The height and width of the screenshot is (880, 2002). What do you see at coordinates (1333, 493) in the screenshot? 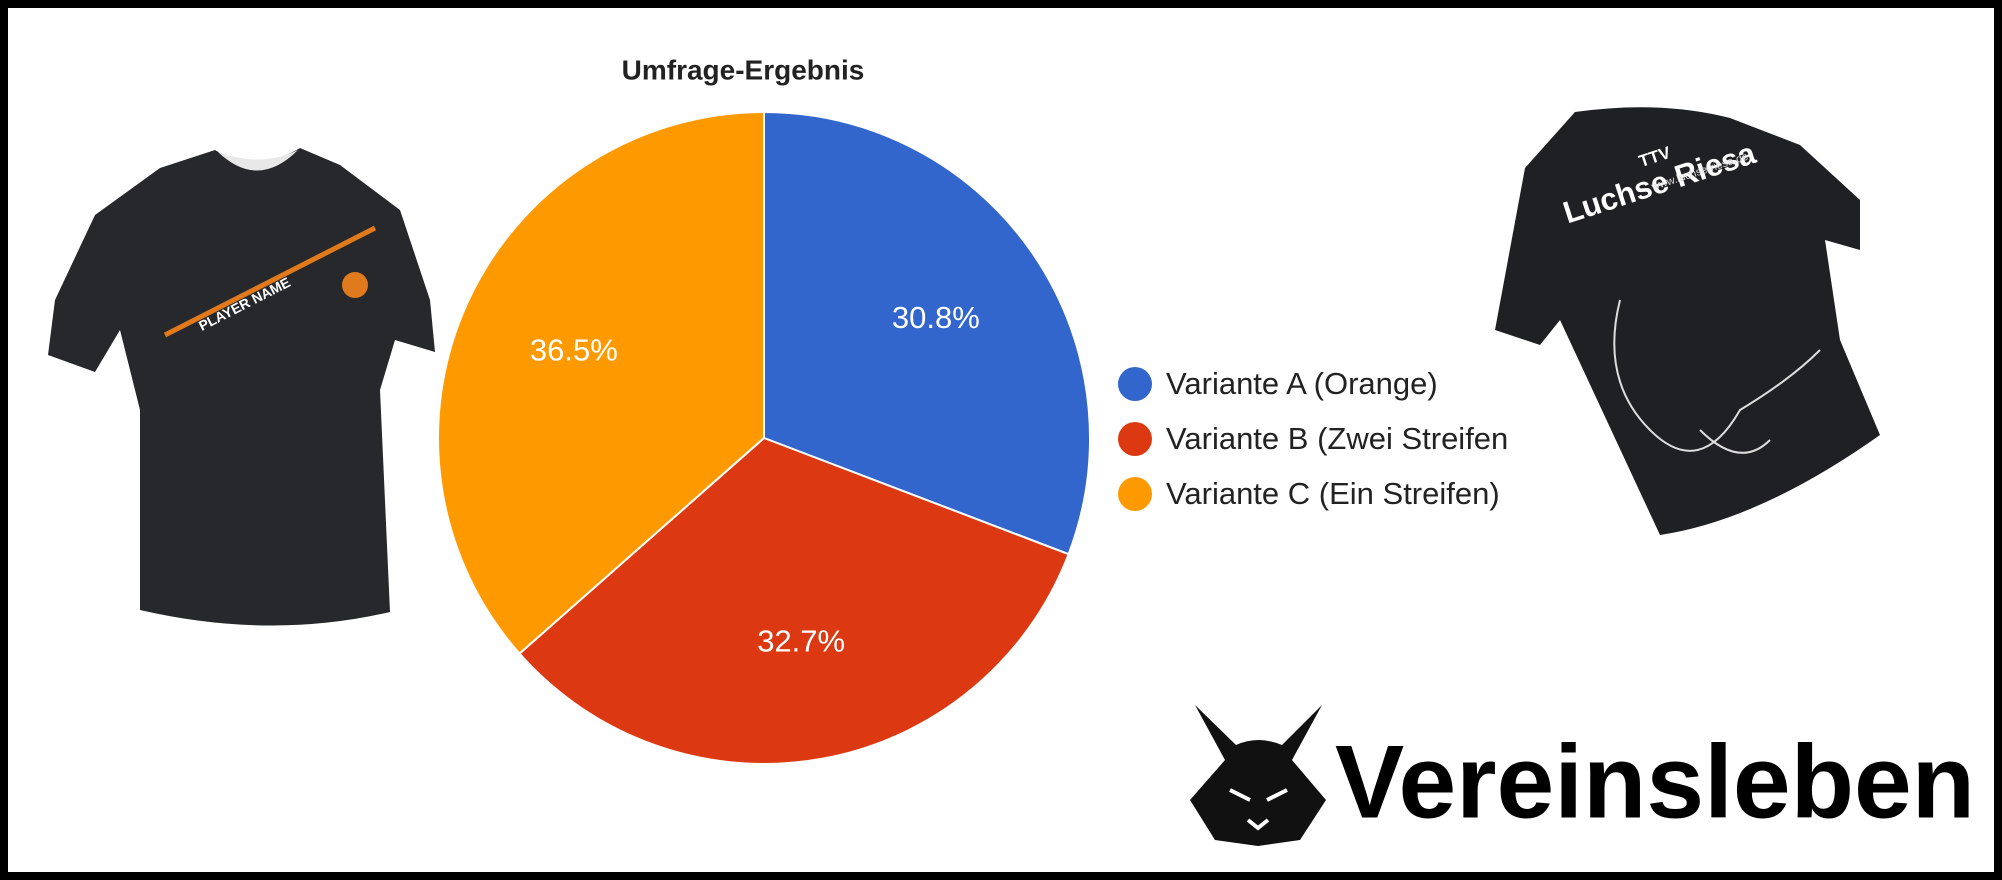
I see `legend-label: Variante C (Ein Streifen)` at bounding box center [1333, 493].